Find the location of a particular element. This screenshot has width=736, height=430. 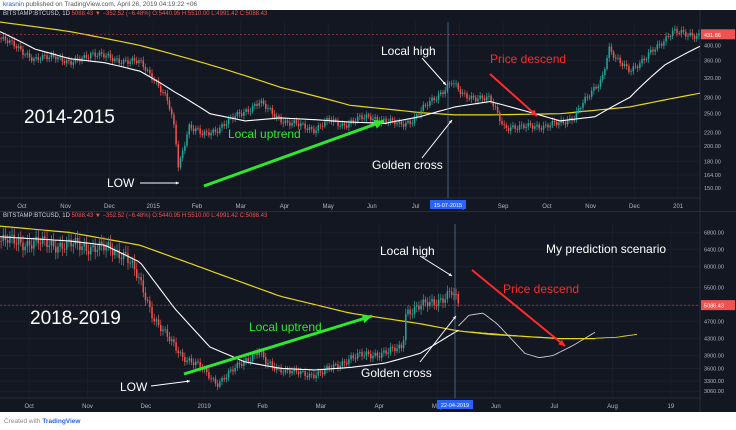

prediction-price-line is located at coordinates (527, 335).